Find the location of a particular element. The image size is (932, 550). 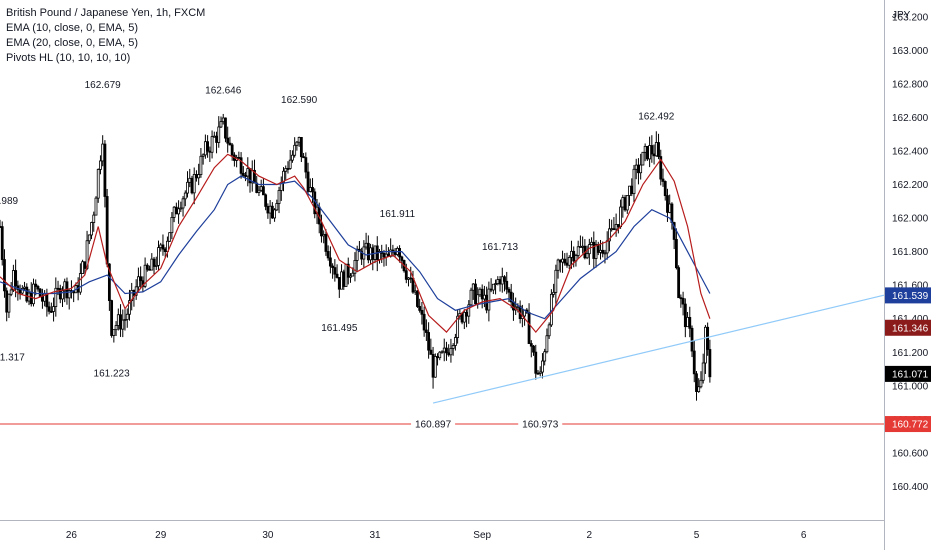

price-tag-label: 160.772 is located at coordinates (910, 425).